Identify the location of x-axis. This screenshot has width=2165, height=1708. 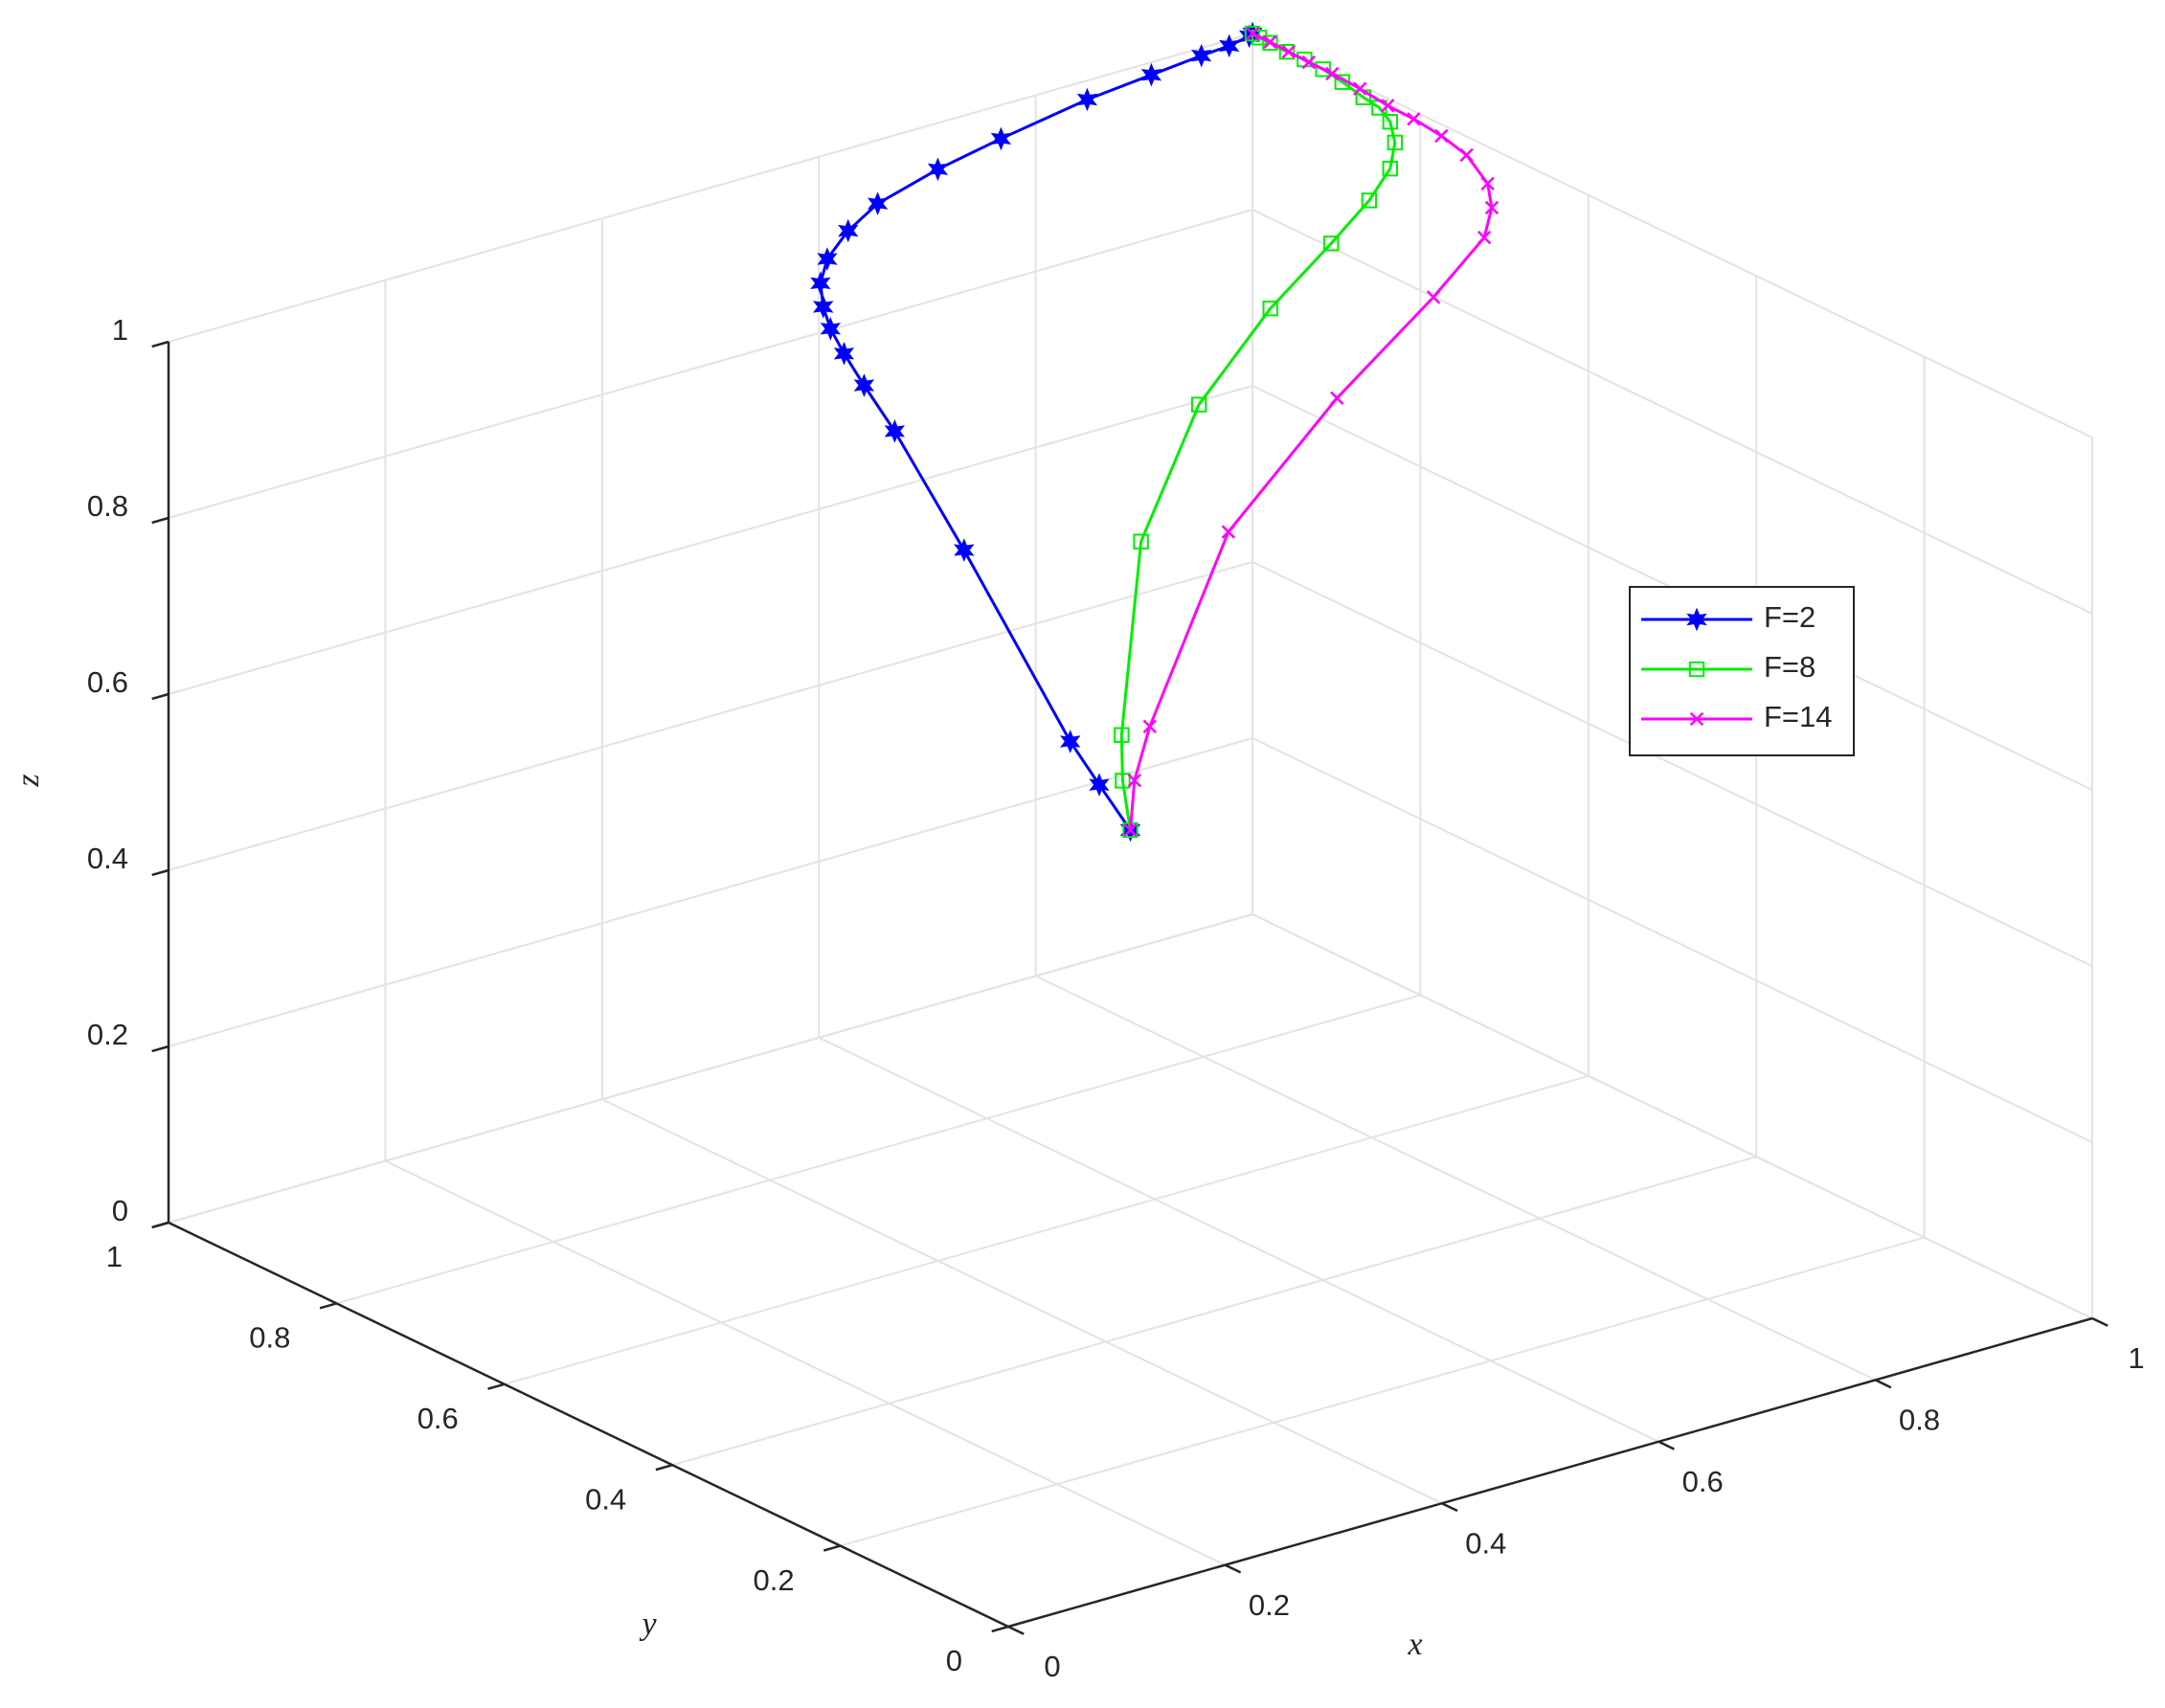
(1550, 1473).